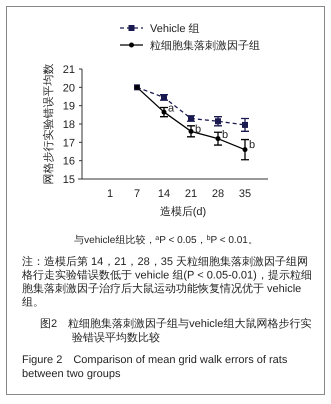 This screenshot has height=404, width=331. Describe the element at coordinates (205, 45) in the screenshot. I see `legend-label: 粒细胞集落刺激因子组` at that location.